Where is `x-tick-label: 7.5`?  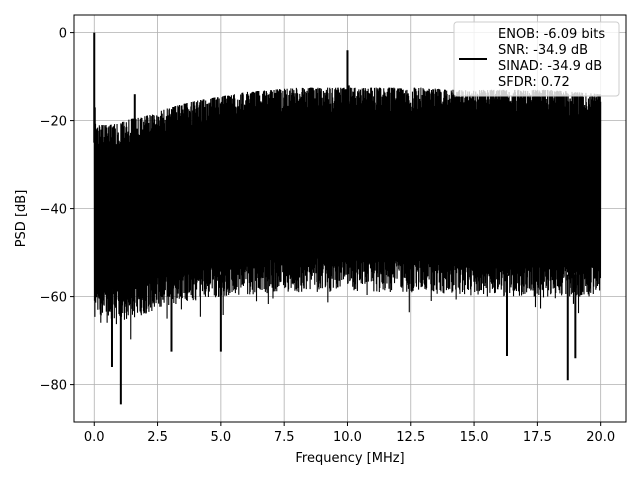 x-tick-label: 7.5 is located at coordinates (284, 437).